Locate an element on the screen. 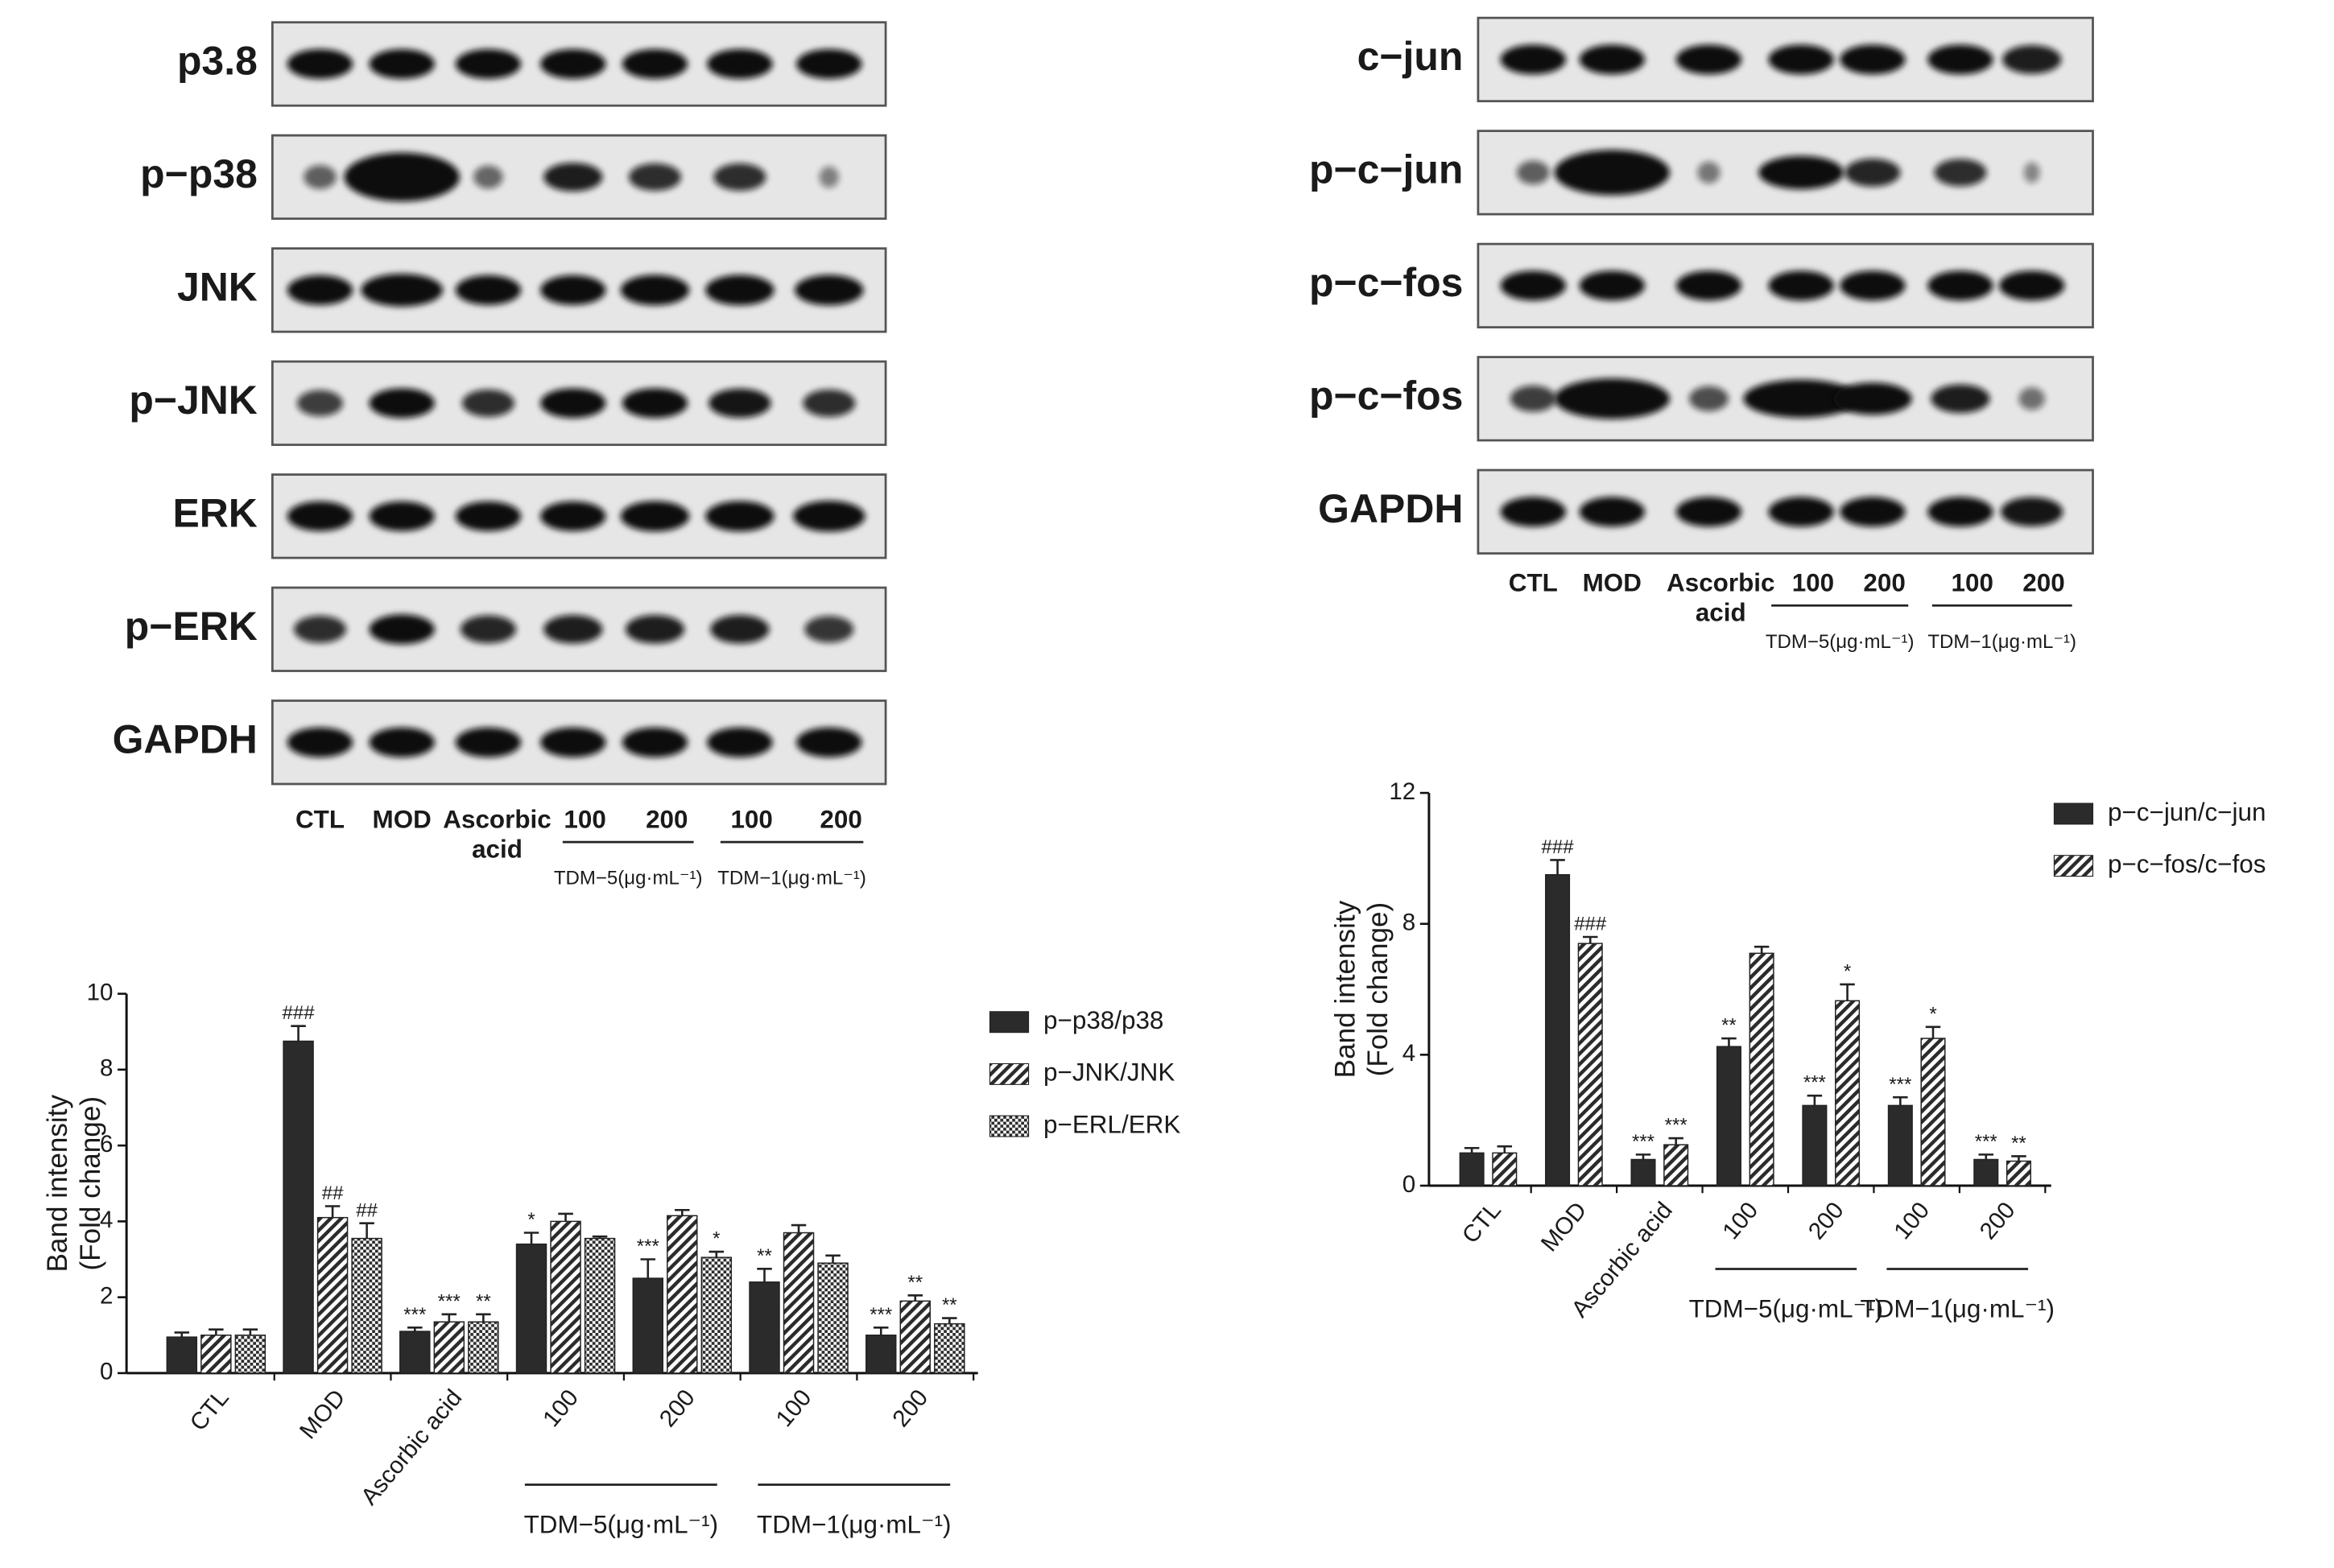 This screenshot has width=2334, height=1568. blot-row-label: p−c−fos is located at coordinates (1386, 282).